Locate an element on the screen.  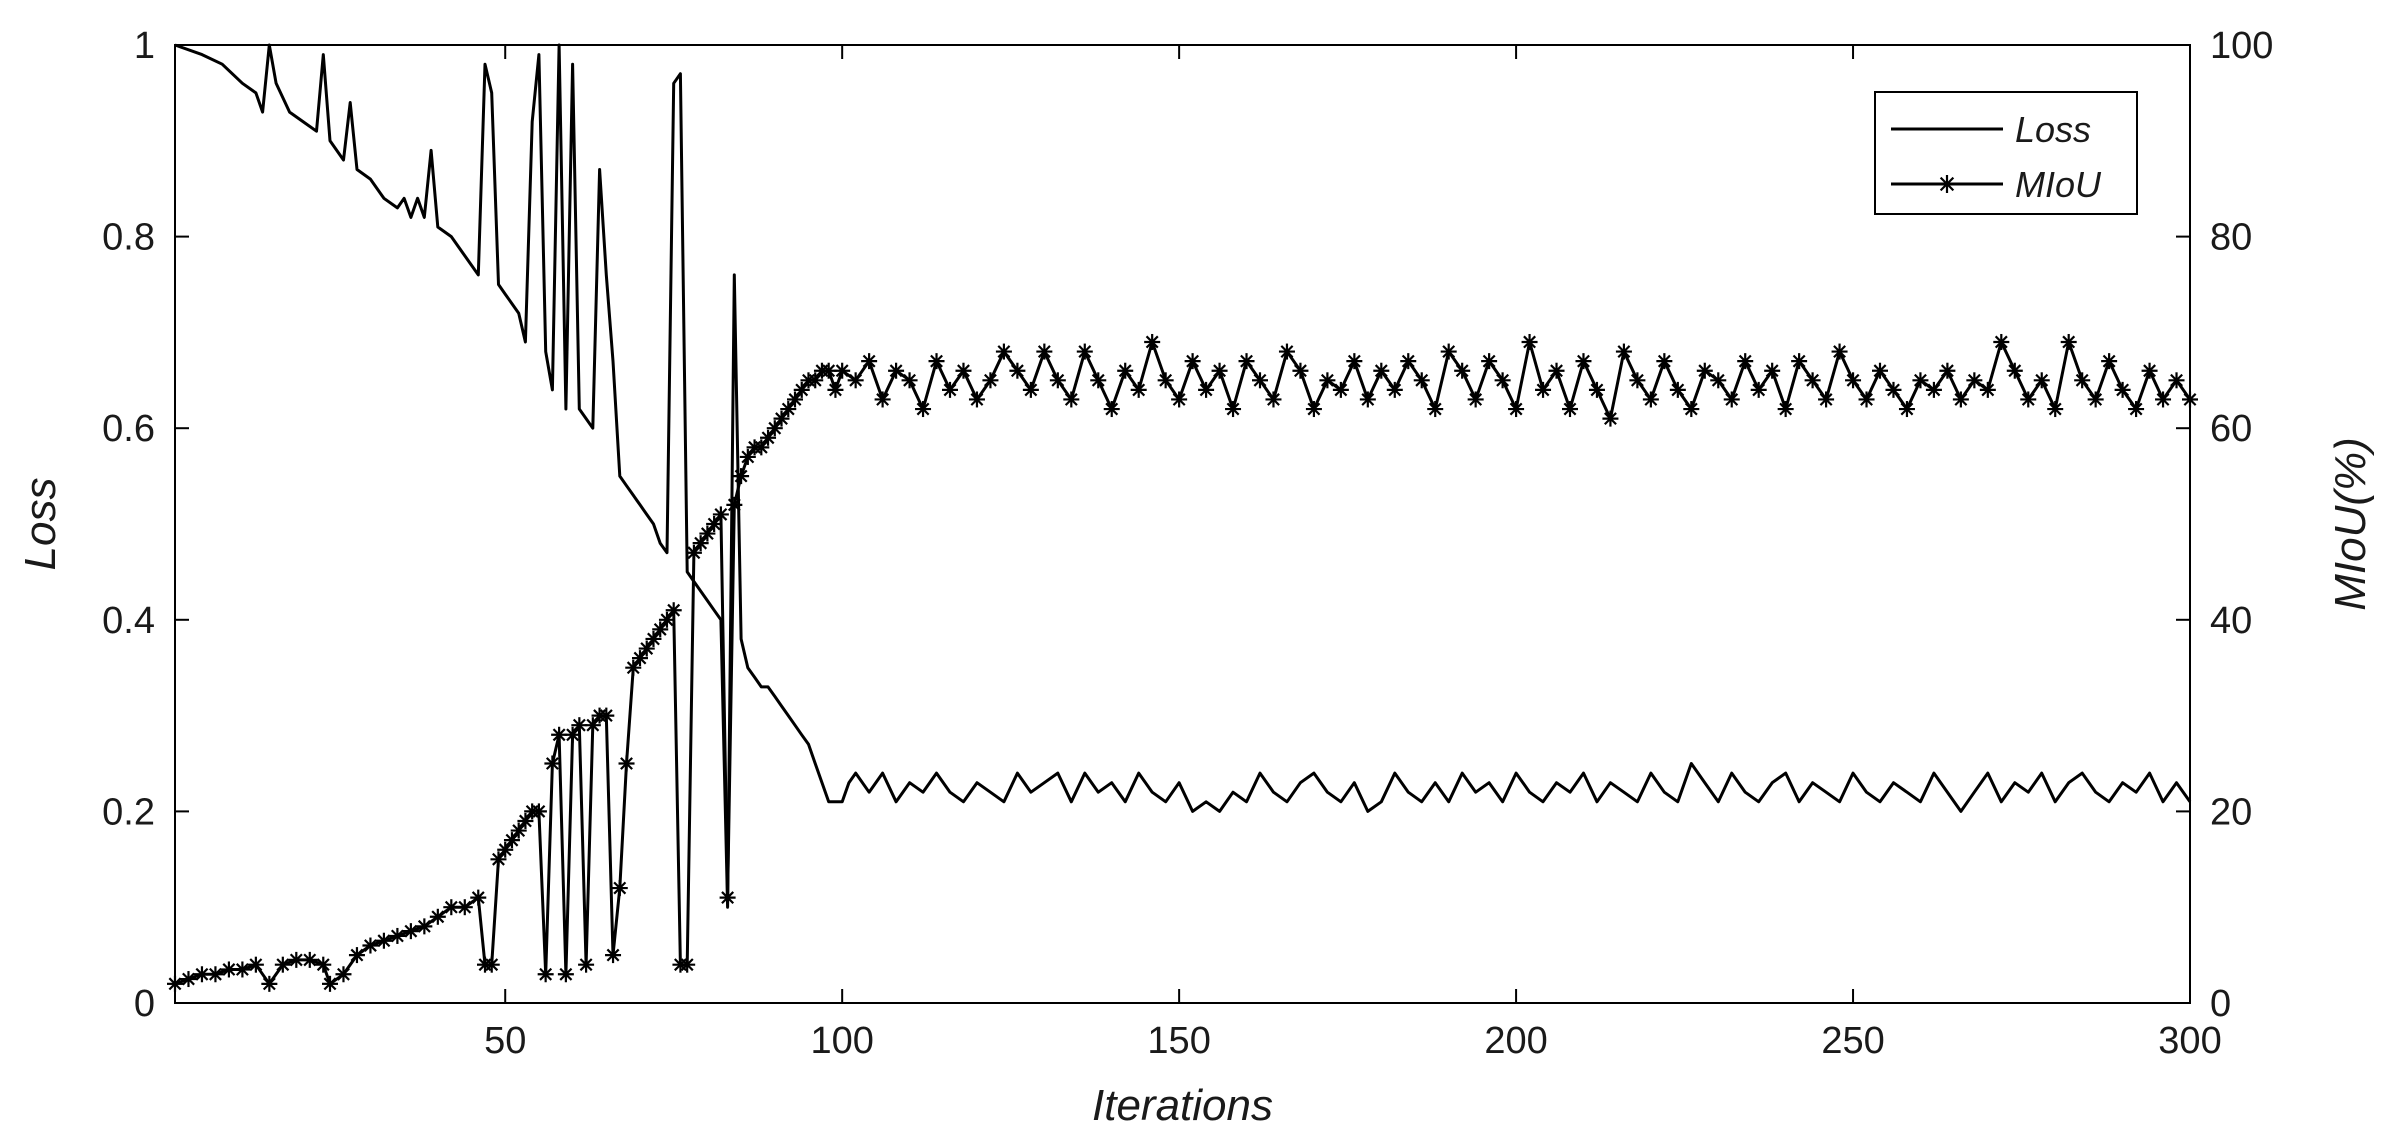
y-left-tick-label: 0.6 is located at coordinates (128, 429).